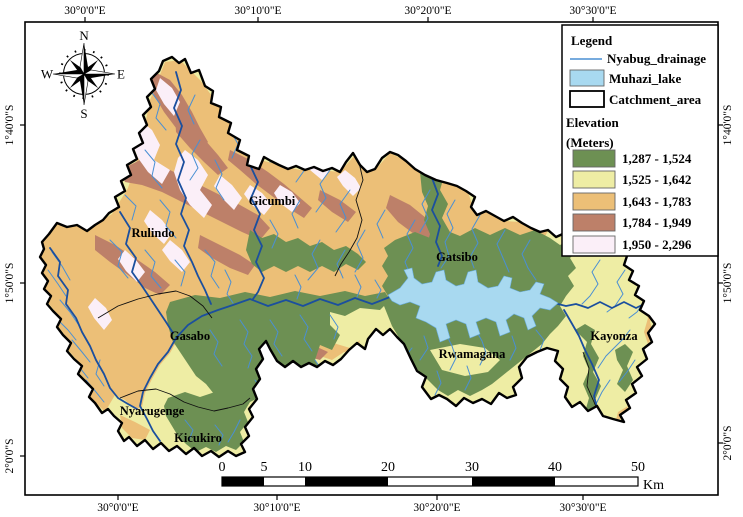  What do you see at coordinates (592, 122) in the screenshot?
I see `legend-elevation-title: Elevation` at bounding box center [592, 122].